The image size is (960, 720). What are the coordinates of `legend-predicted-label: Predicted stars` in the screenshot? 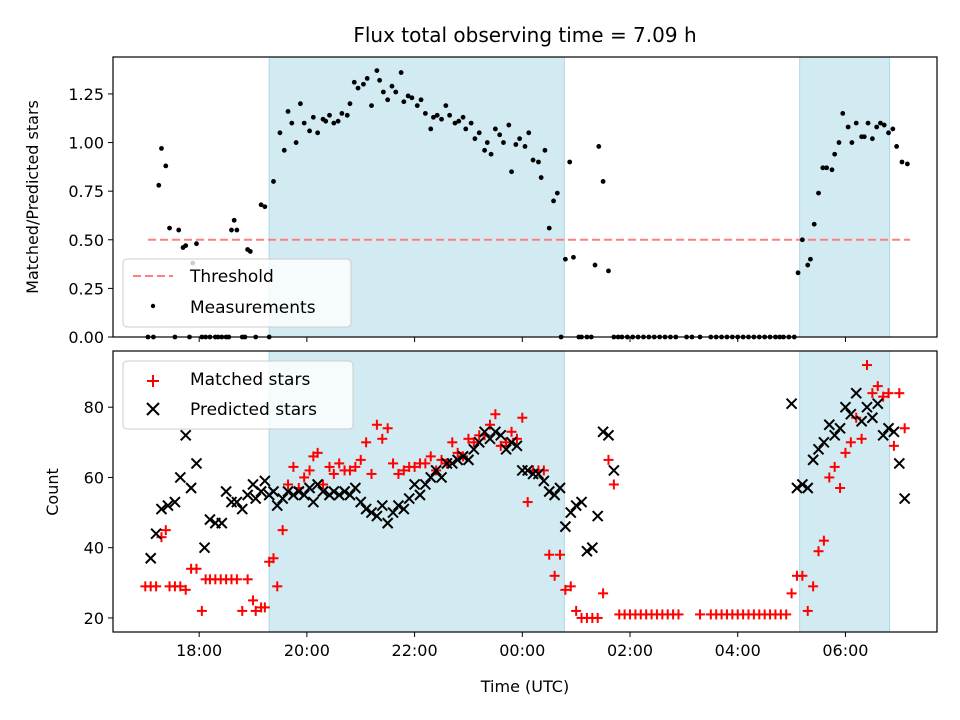 It's located at (253, 410).